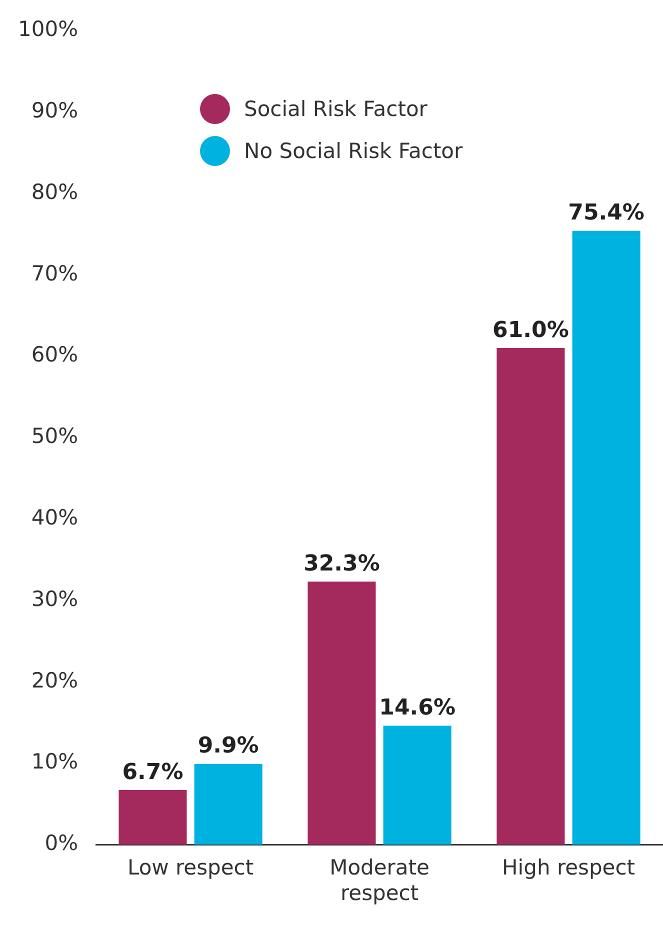  Describe the element at coordinates (54, 192) in the screenshot. I see `y-tick-label: 80%` at that location.